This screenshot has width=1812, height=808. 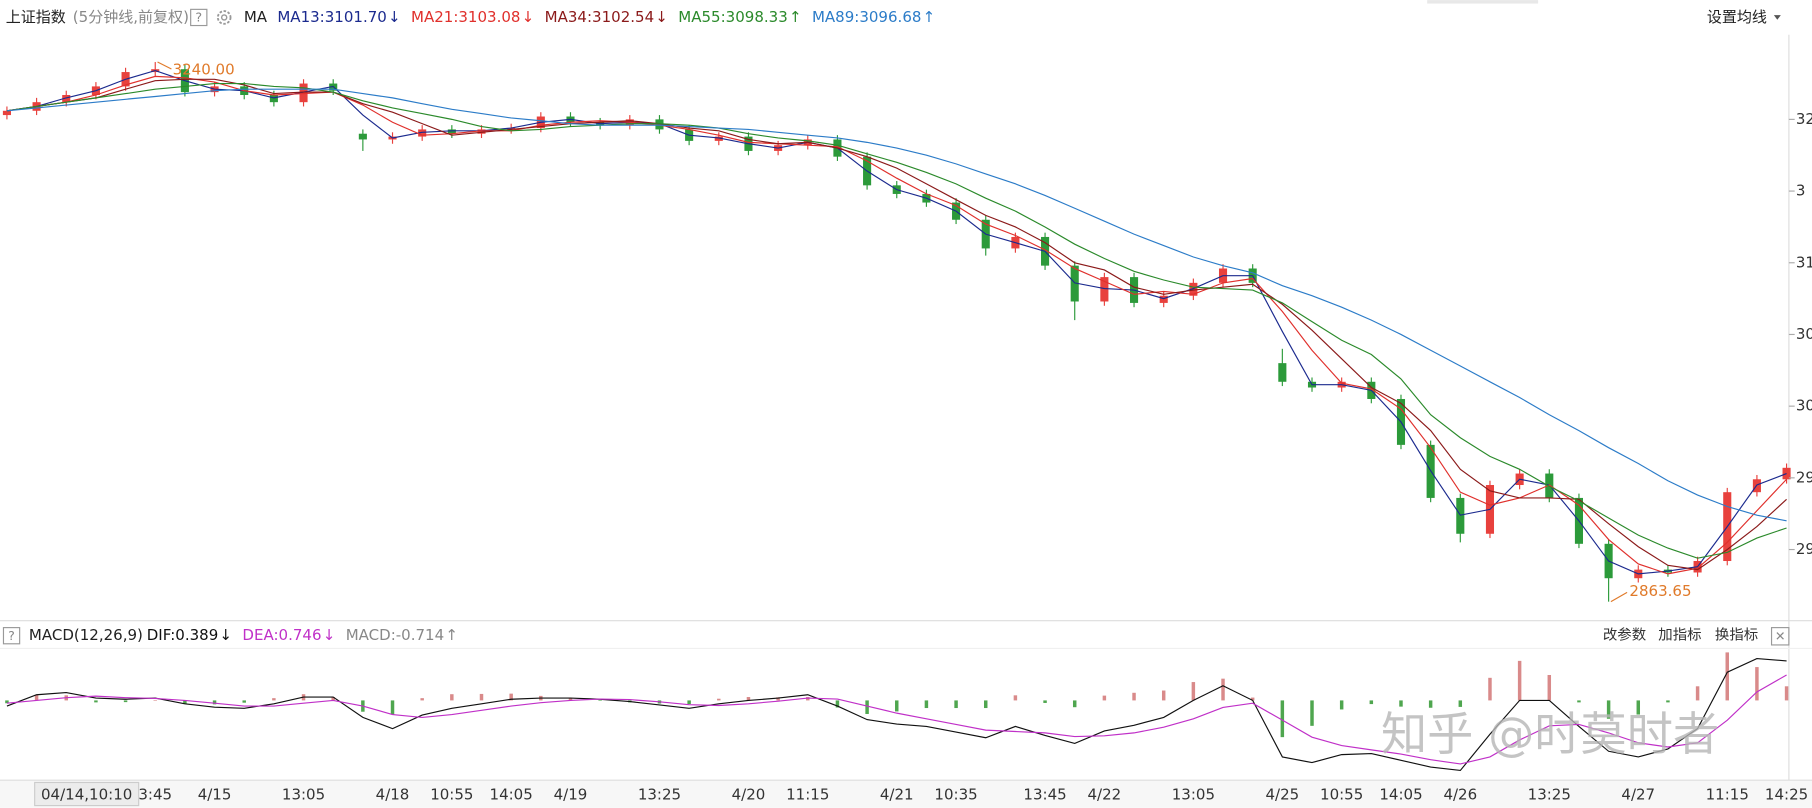 What do you see at coordinates (36, 17) in the screenshot?
I see `index-title: 上证指数` at bounding box center [36, 17].